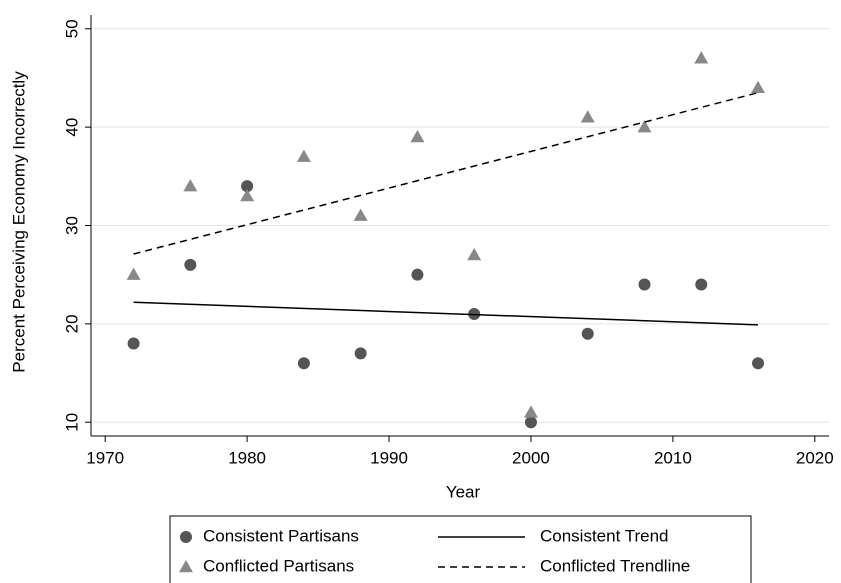 This screenshot has height=583, width=841. Describe the element at coordinates (815, 457) in the screenshot. I see `x-tick-label: 2020` at that location.